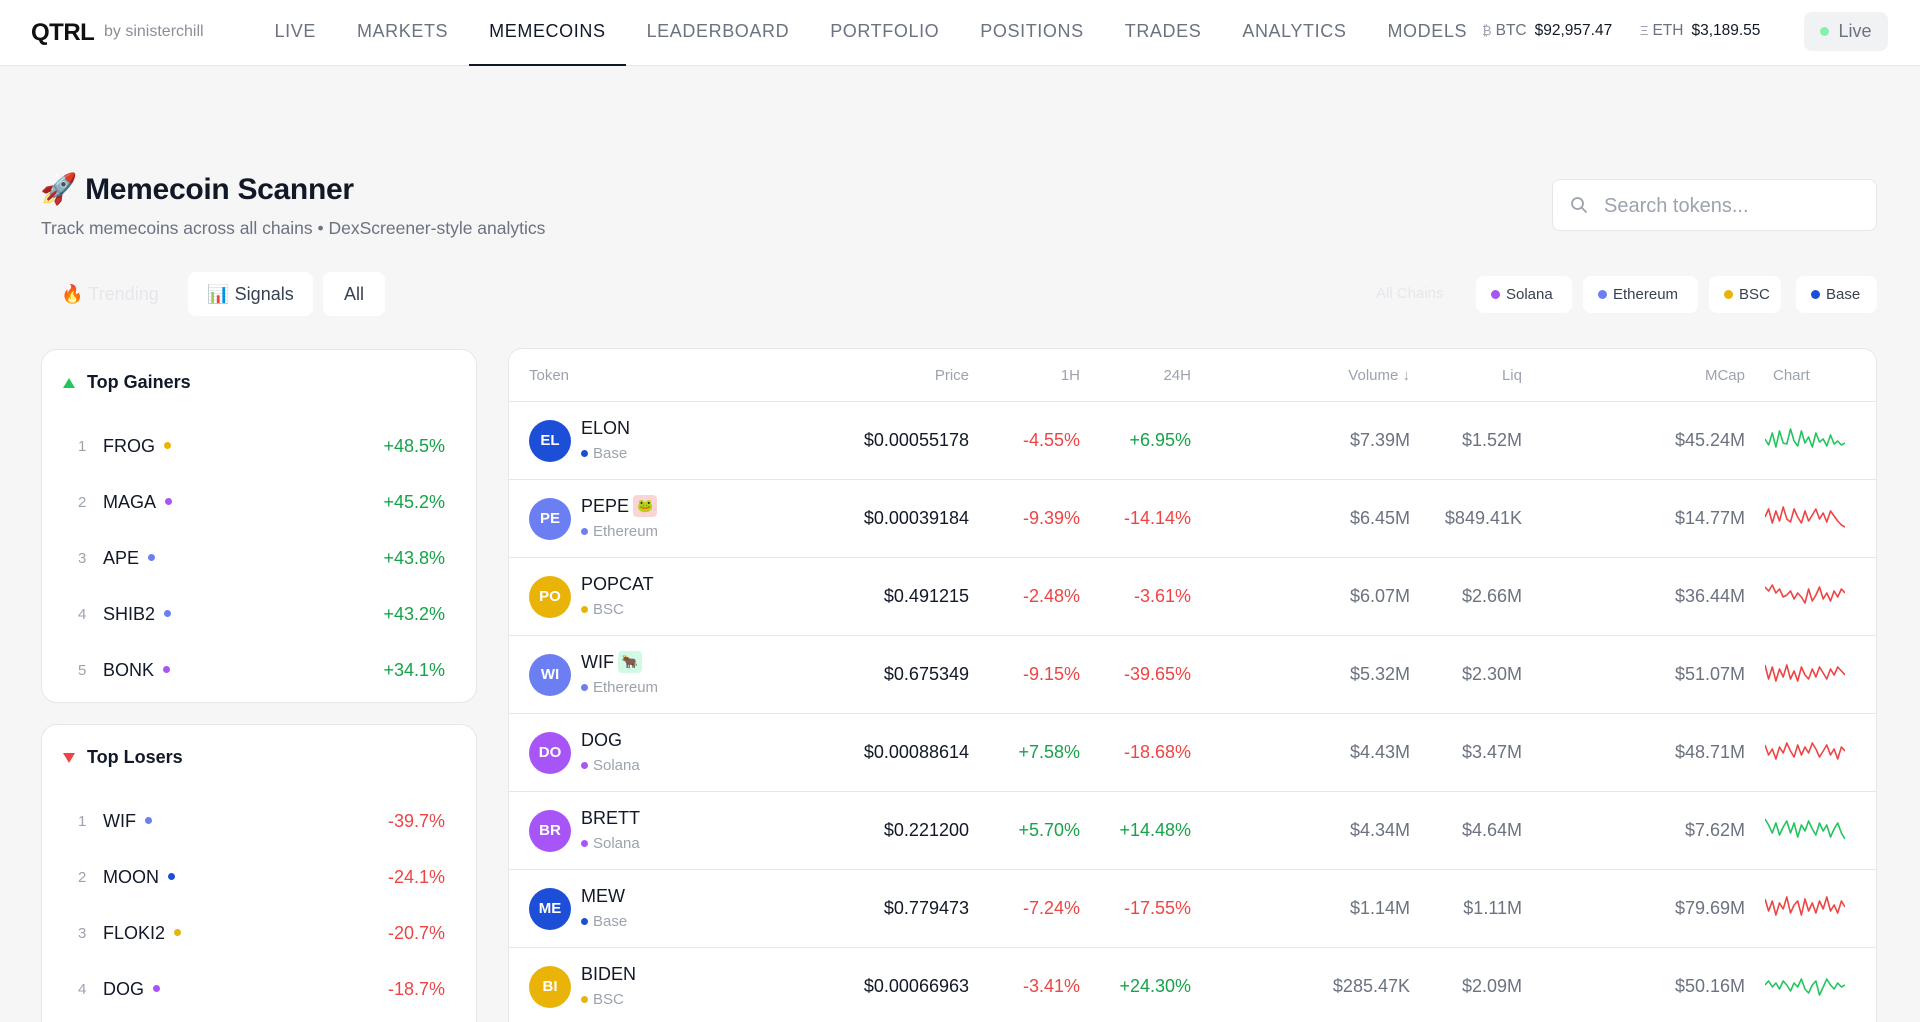  I want to click on token-change-1h: -2.48%, so click(1051, 596).